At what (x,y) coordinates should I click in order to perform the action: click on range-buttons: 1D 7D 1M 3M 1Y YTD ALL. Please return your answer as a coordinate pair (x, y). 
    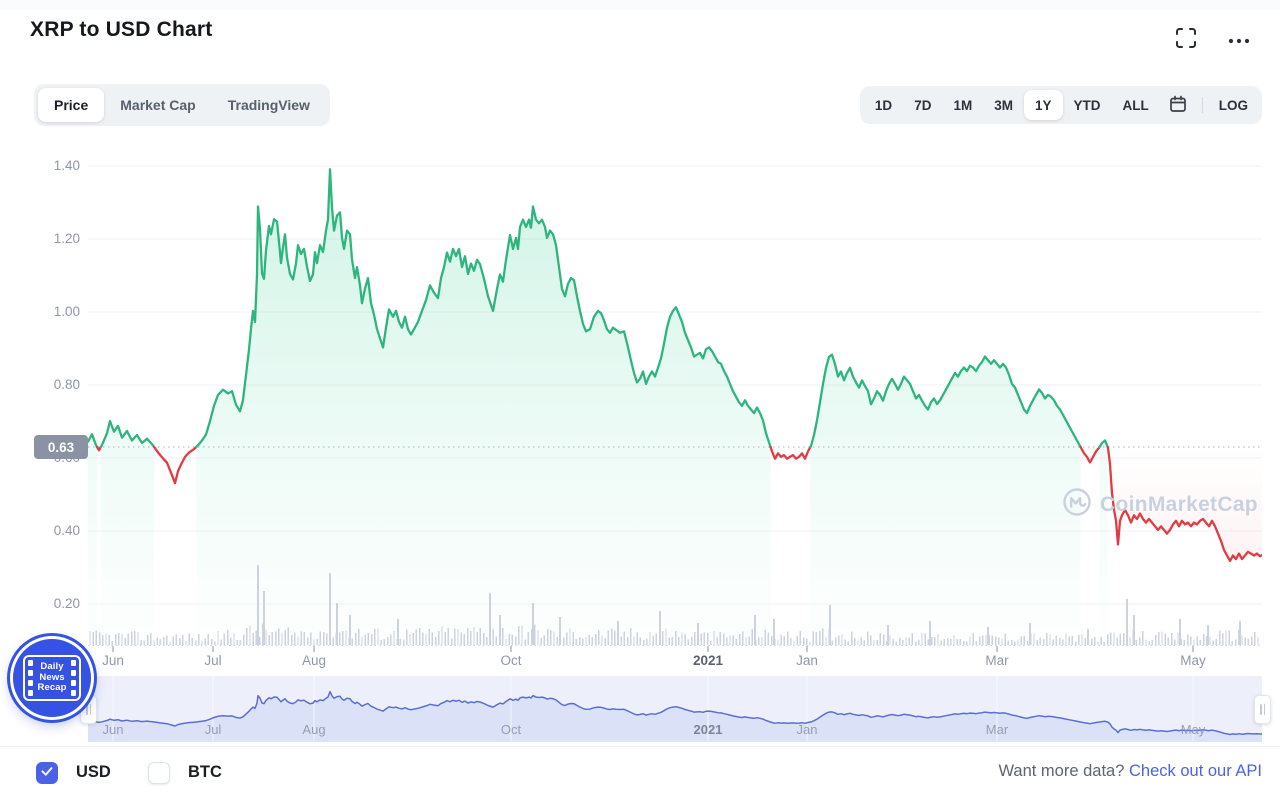
    Looking at the image, I should click on (1012, 105).